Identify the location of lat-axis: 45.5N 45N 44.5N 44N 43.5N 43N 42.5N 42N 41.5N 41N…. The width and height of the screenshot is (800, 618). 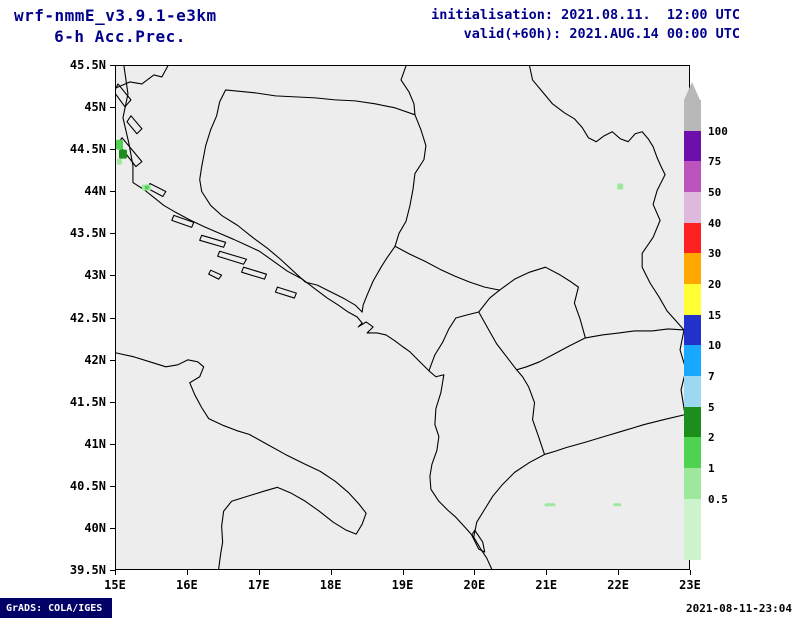
(89, 317).